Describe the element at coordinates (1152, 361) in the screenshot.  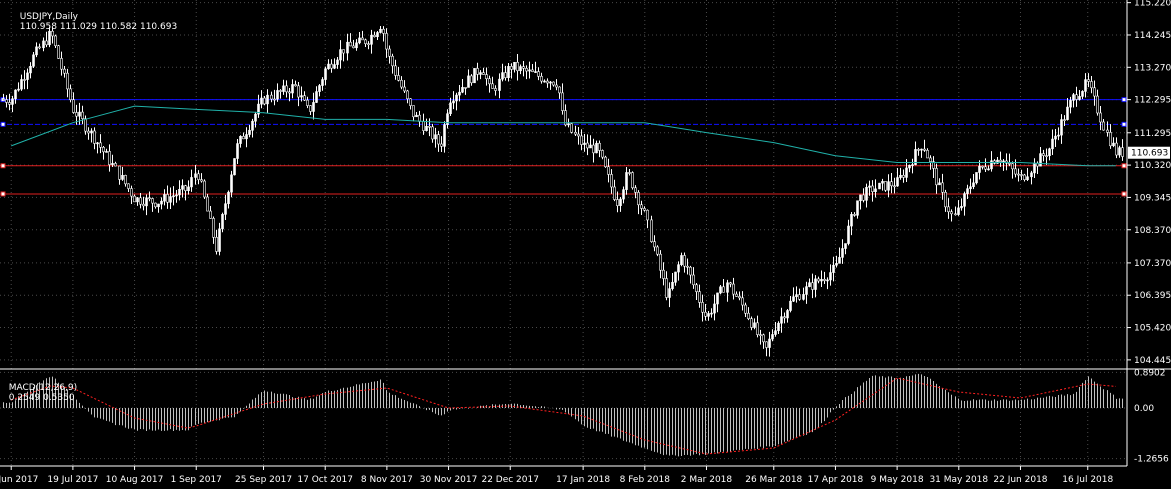
I see `y-tick-label: 104.445` at that location.